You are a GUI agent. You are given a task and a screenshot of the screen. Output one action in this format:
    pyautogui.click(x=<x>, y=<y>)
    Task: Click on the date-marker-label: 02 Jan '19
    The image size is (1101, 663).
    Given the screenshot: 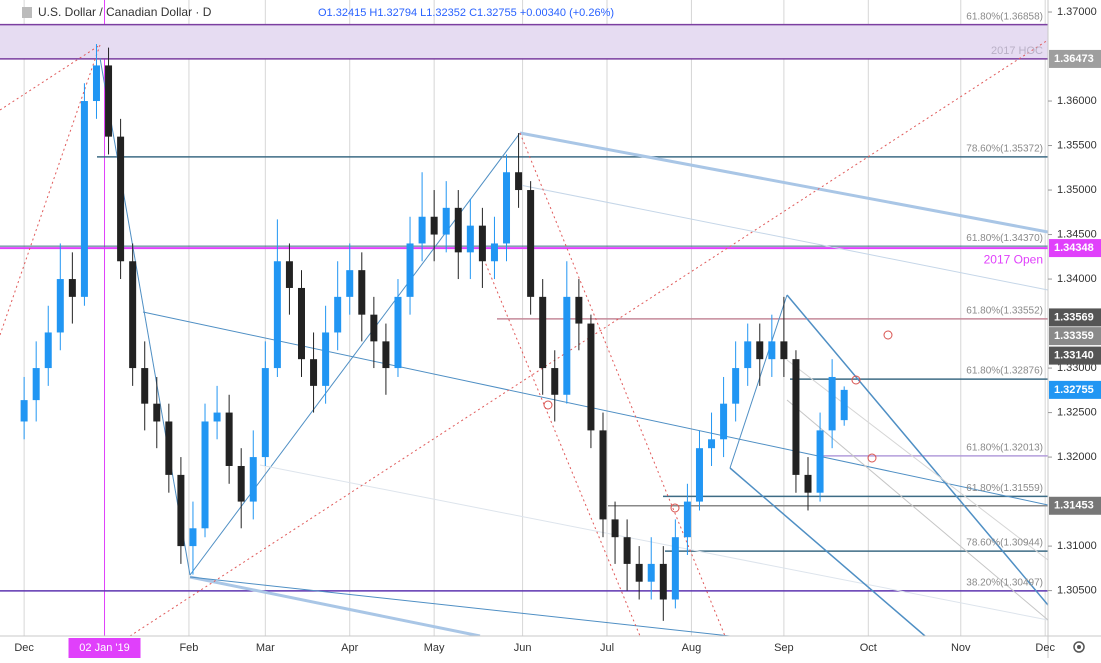 What is the action you would take?
    pyautogui.click(x=104, y=648)
    